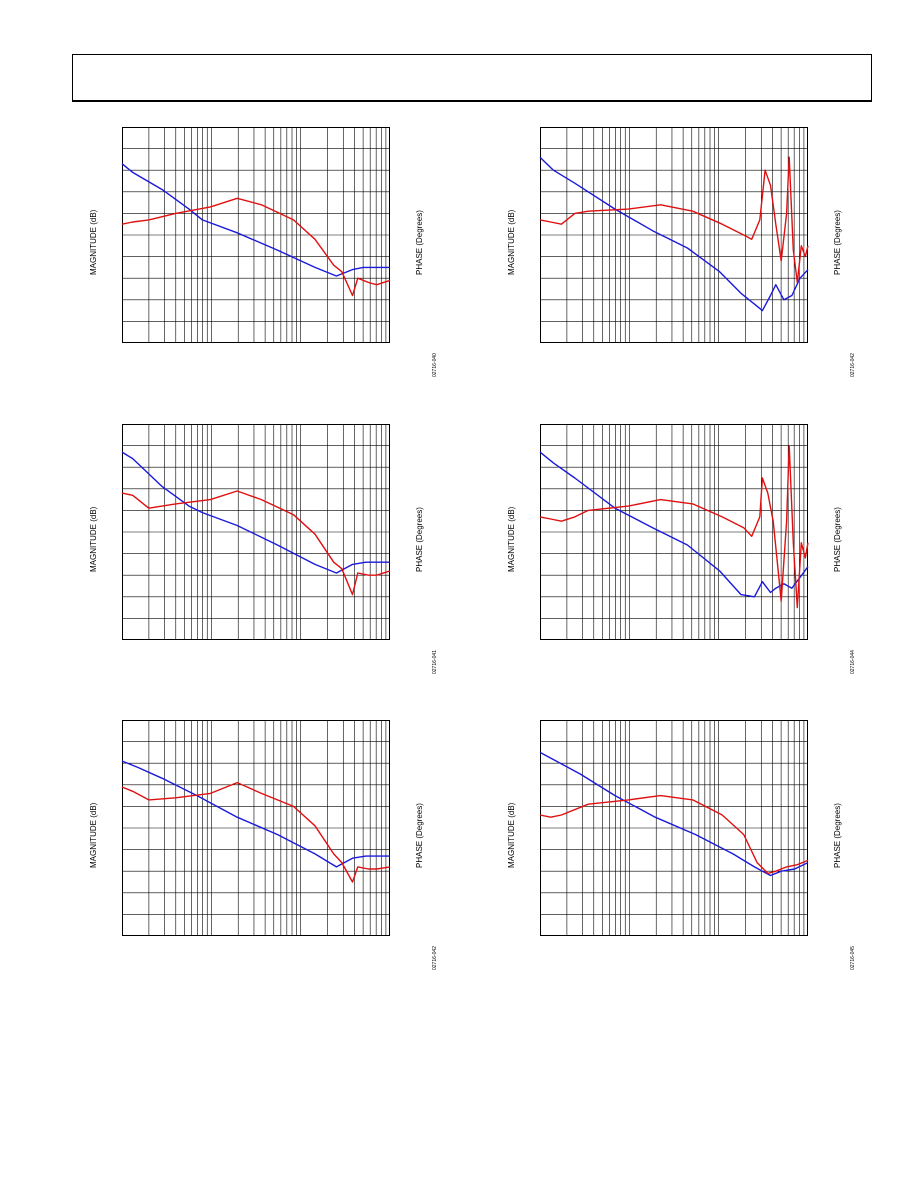 This screenshot has width=918, height=1188. I want to click on chart-panel-p3: MAGNITUDE (dB) PHASE (Degrees) 02716-041, so click(262, 559).